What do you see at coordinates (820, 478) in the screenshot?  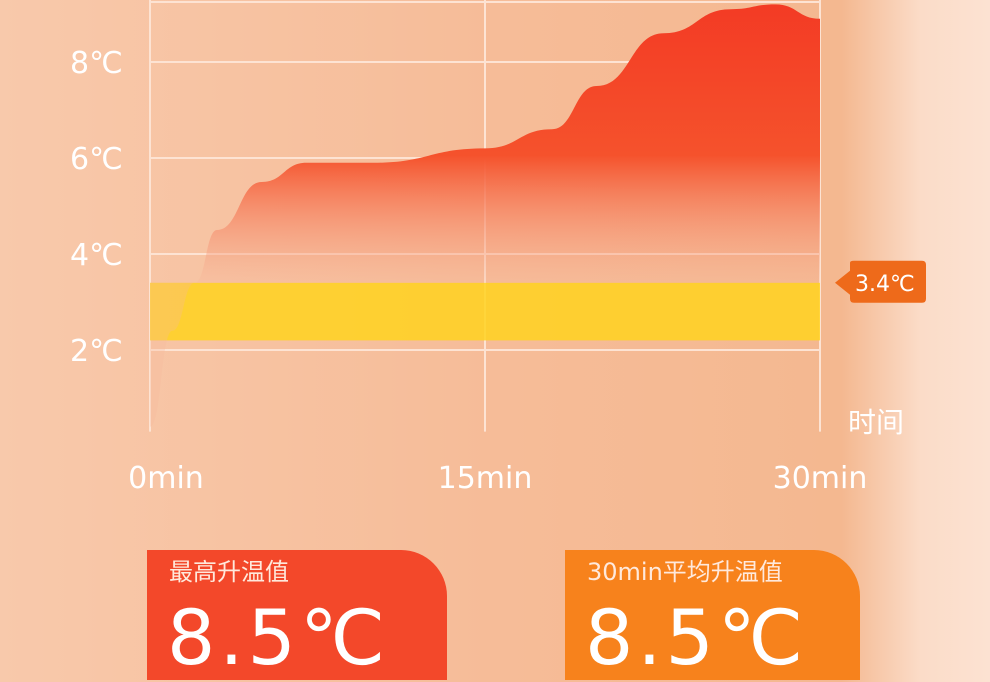 I see `x-tick-label: 30min` at bounding box center [820, 478].